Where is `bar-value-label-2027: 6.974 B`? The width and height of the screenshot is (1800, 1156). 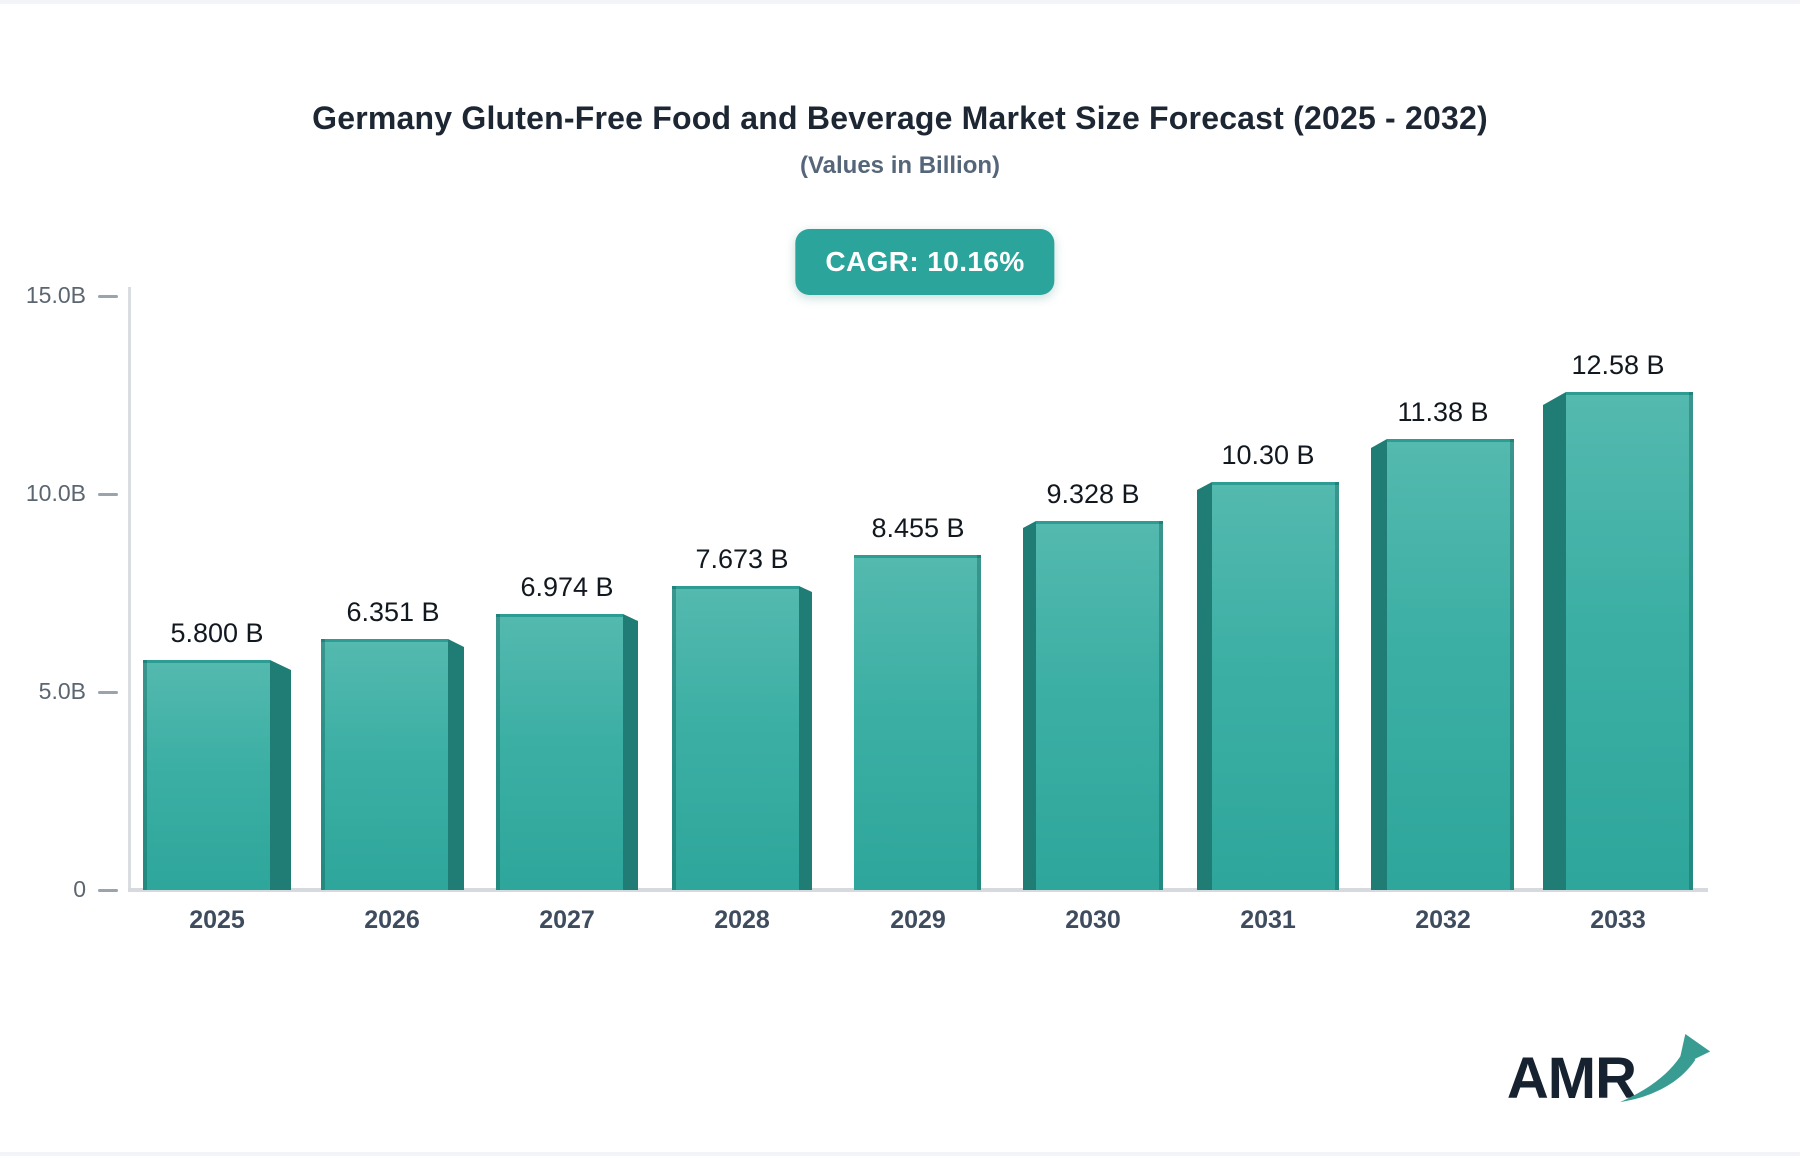
bar-value-label-2027: 6.974 B is located at coordinates (567, 587).